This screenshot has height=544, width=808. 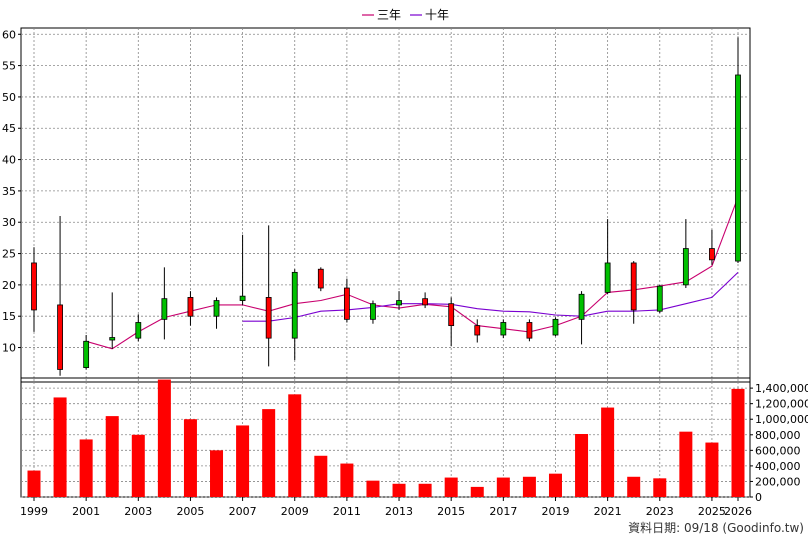 I want to click on volume-y-tick-label: 1,200,000, so click(x=781, y=404).